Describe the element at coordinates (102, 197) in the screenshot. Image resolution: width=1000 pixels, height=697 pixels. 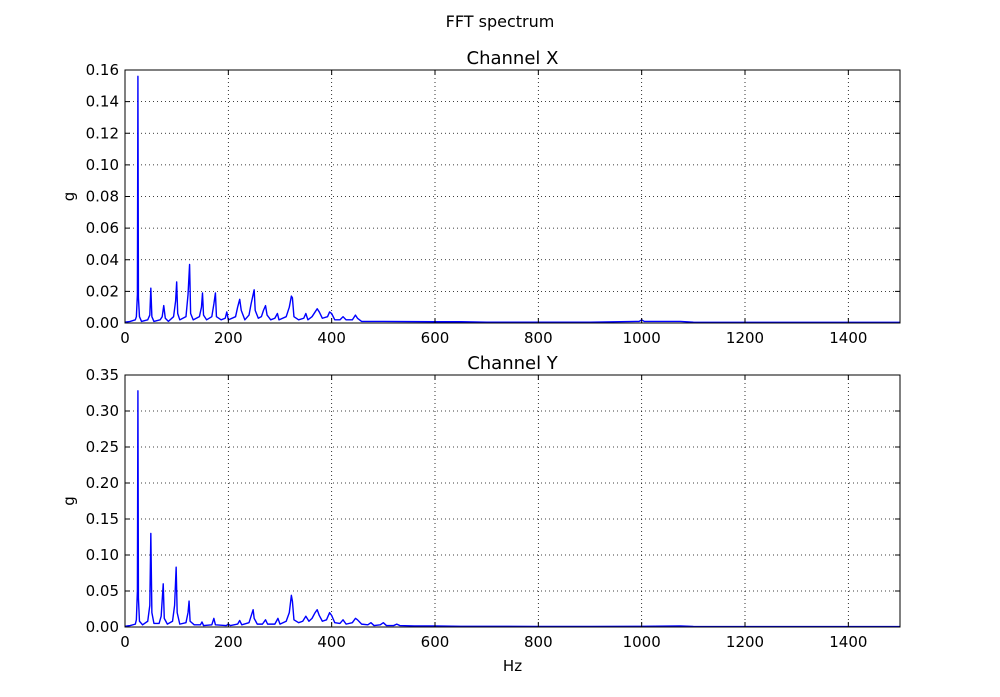
I see `y-tick-label: 0.08` at that location.